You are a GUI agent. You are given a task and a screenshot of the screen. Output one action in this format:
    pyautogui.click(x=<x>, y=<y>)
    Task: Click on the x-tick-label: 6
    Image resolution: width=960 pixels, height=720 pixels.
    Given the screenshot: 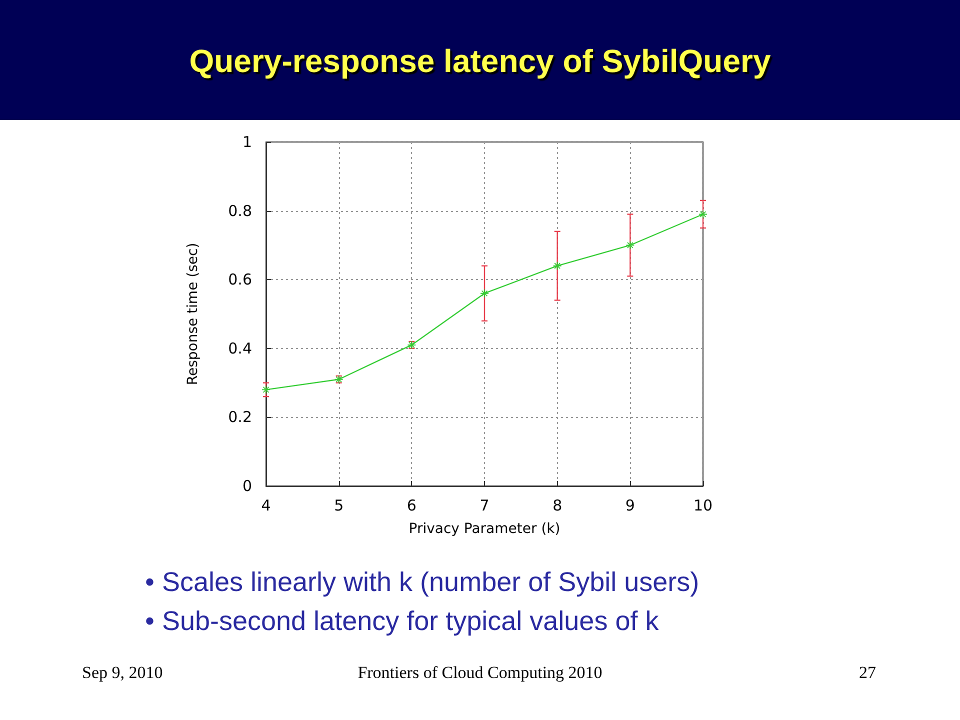 What is the action you would take?
    pyautogui.click(x=411, y=505)
    